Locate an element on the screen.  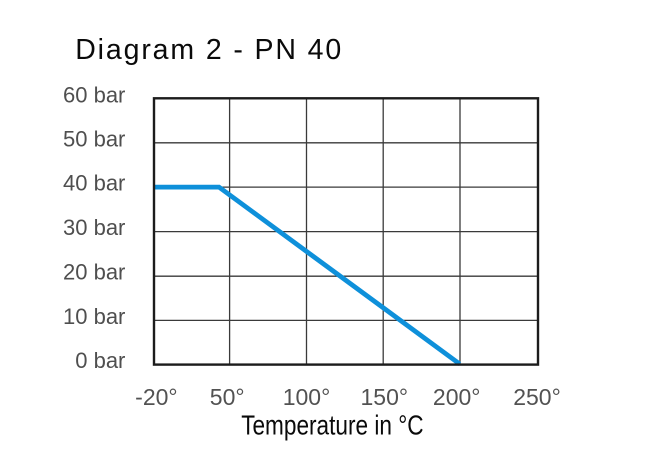
svg-text: 30 bar is located at coordinates (94, 227).